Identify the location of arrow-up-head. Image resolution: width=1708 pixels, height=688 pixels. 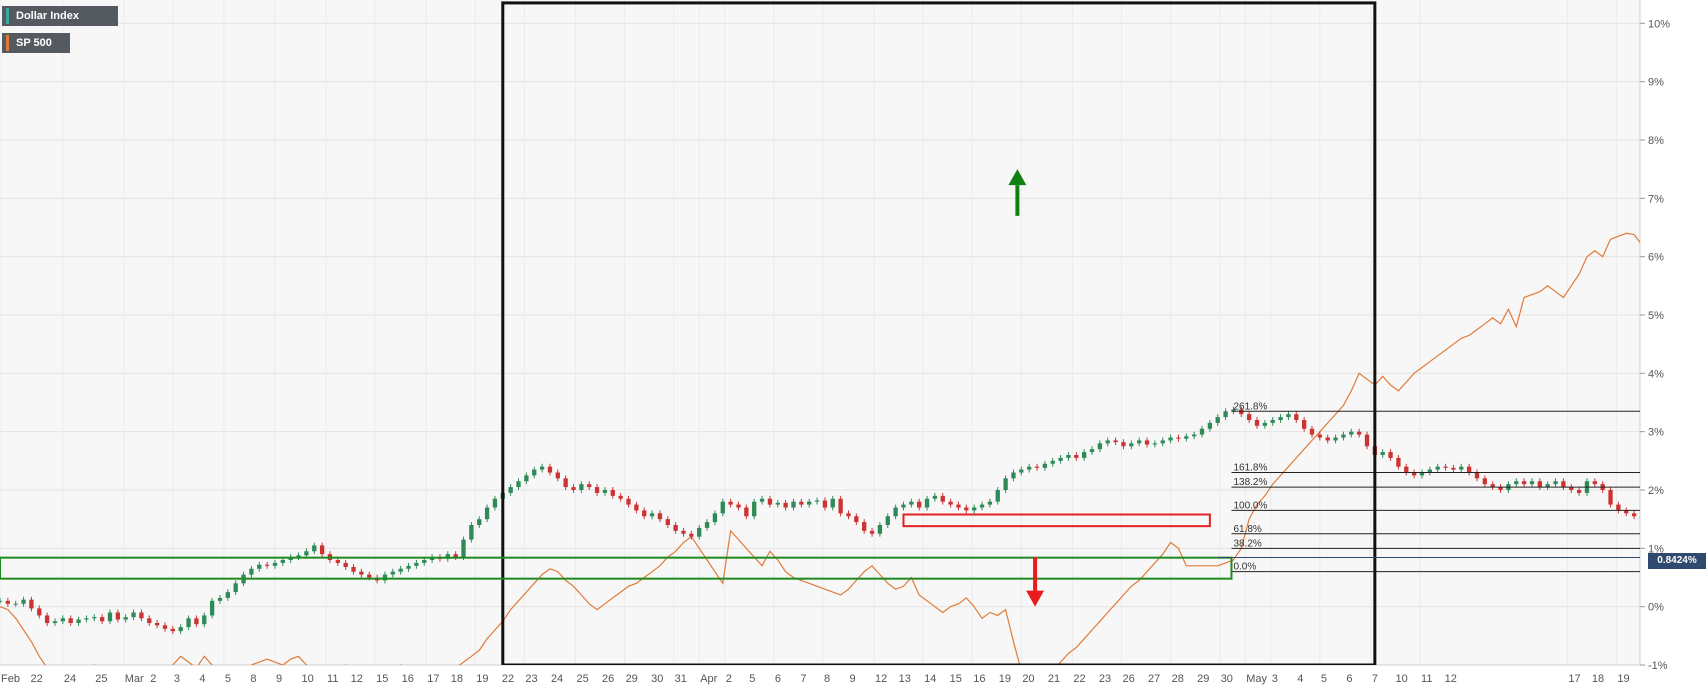
(1017, 177).